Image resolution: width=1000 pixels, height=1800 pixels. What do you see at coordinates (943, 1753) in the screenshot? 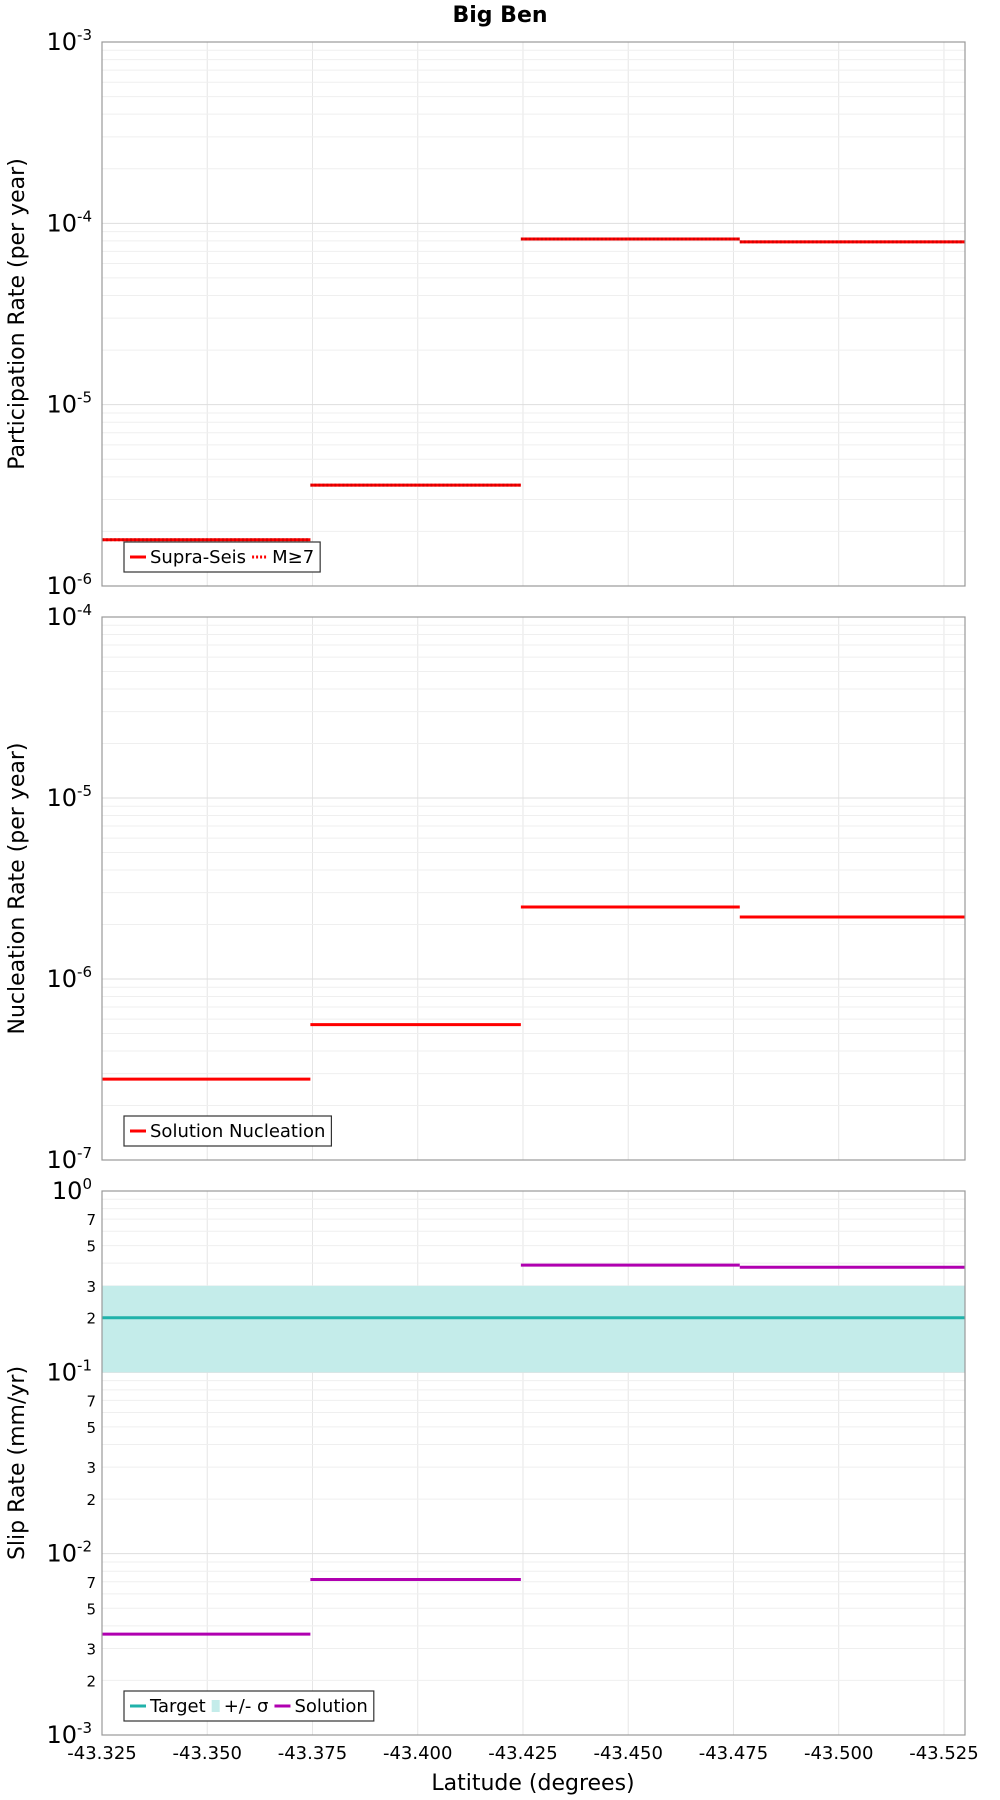
I see `x-tick-label: -43.525` at bounding box center [943, 1753].